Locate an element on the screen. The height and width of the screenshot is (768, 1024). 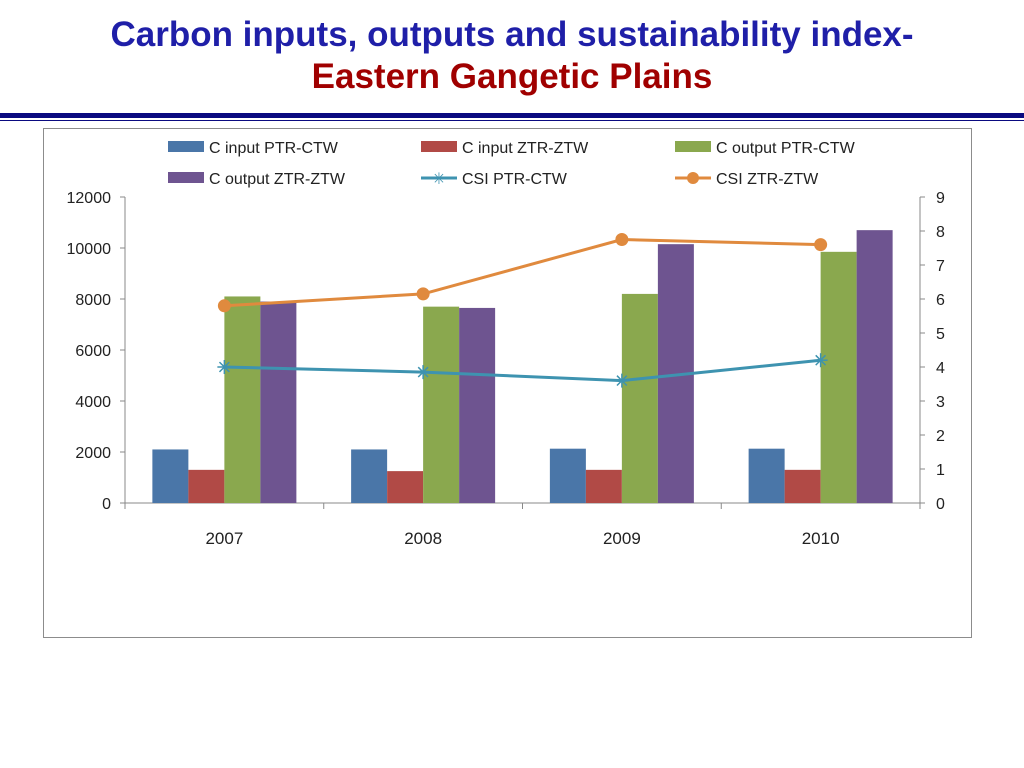
legend-label: C output PTR-CTW is located at coordinates (786, 148).